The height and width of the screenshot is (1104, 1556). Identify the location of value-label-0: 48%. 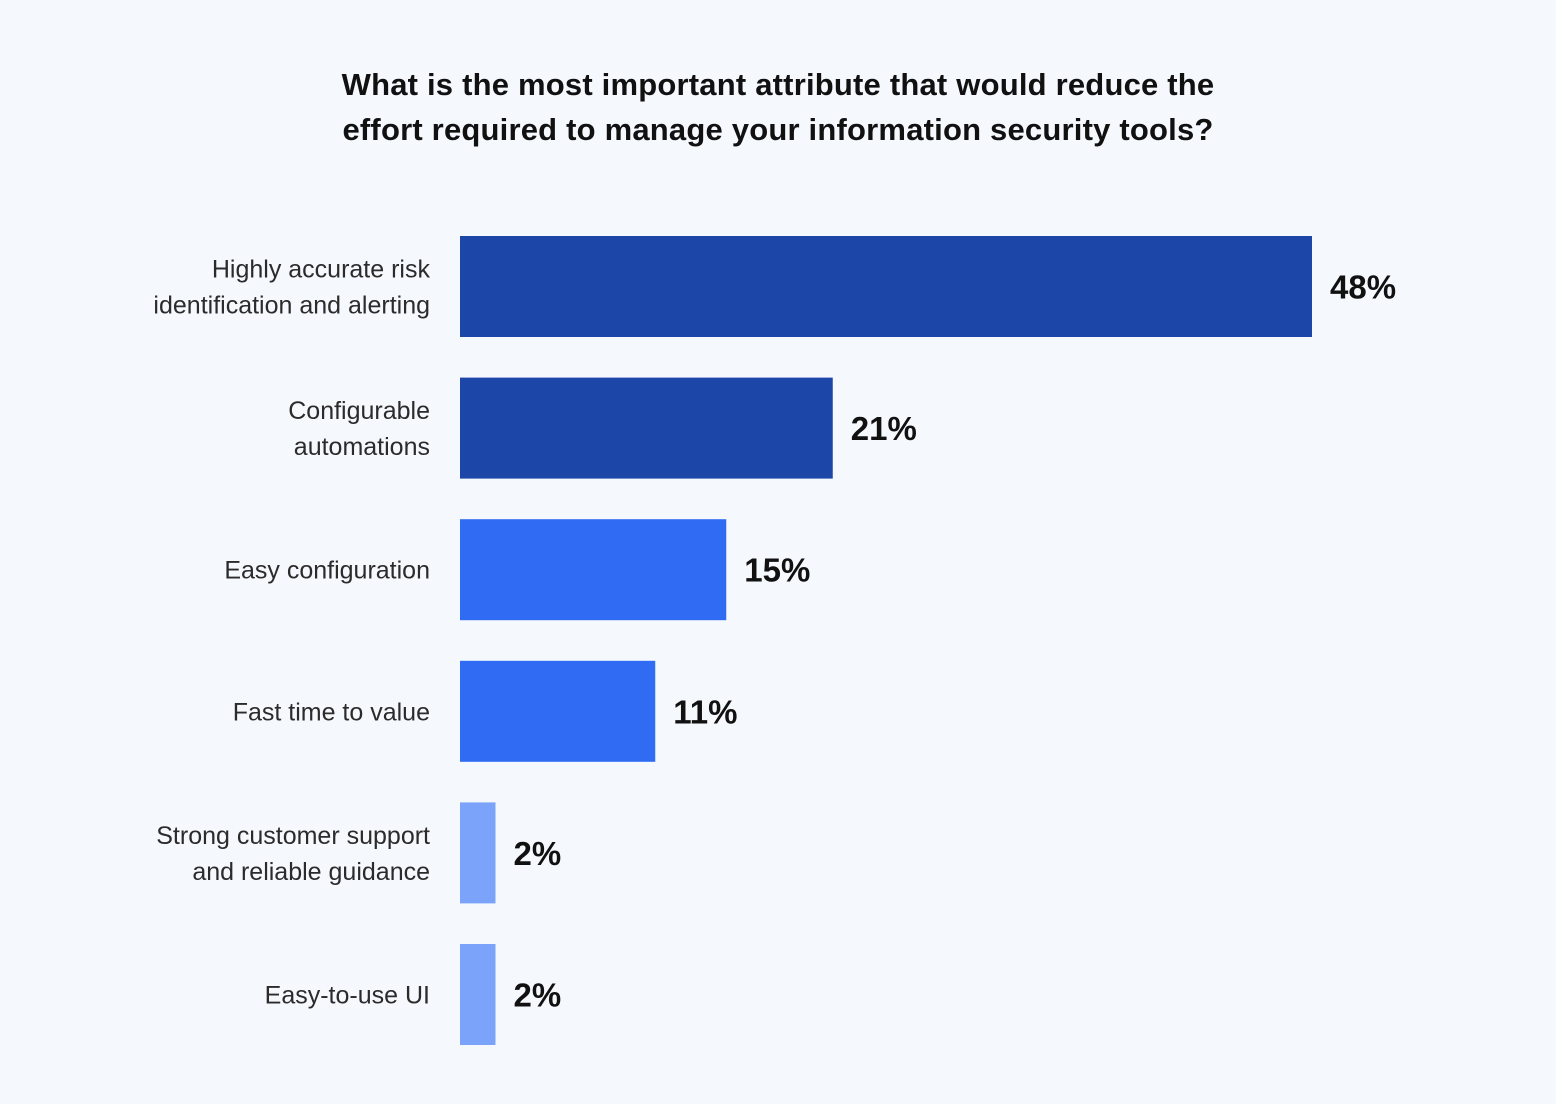
(1363, 287).